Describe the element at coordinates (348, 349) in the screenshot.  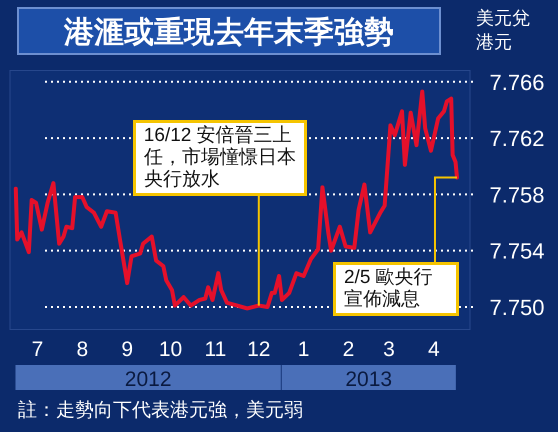
I see `x-tick-label: 2` at that location.